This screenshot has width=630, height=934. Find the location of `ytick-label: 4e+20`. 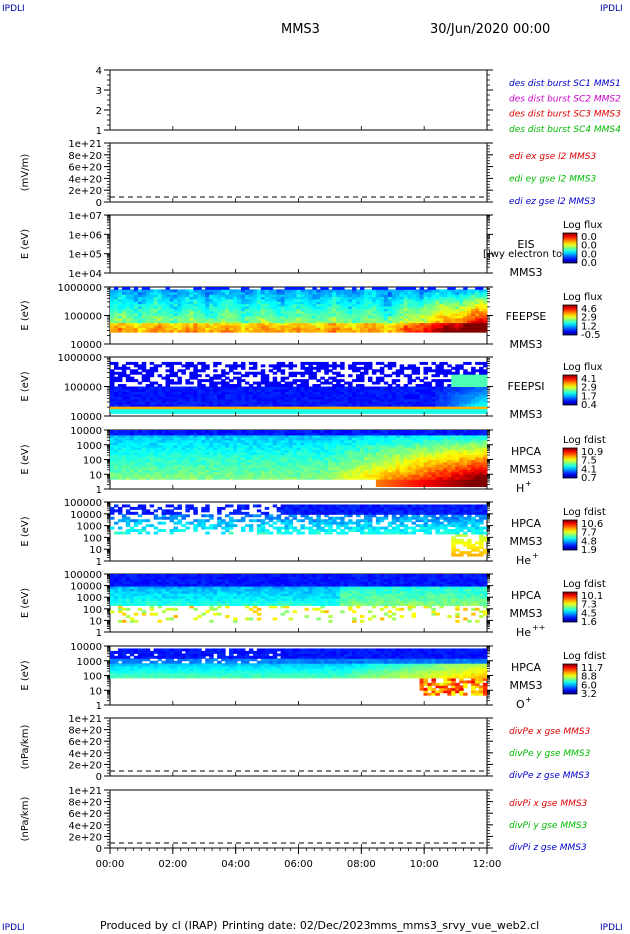

ytick-label: 4e+20 is located at coordinates (85, 179).